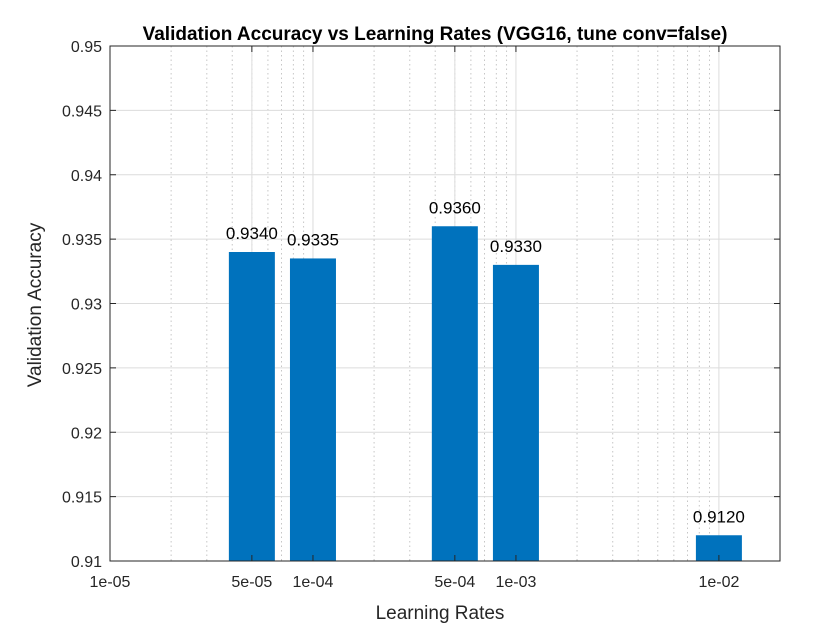 Image resolution: width=840 pixels, height=630 pixels. Describe the element at coordinates (719, 516) in the screenshot. I see `bar-value-label: 0.9120` at that location.